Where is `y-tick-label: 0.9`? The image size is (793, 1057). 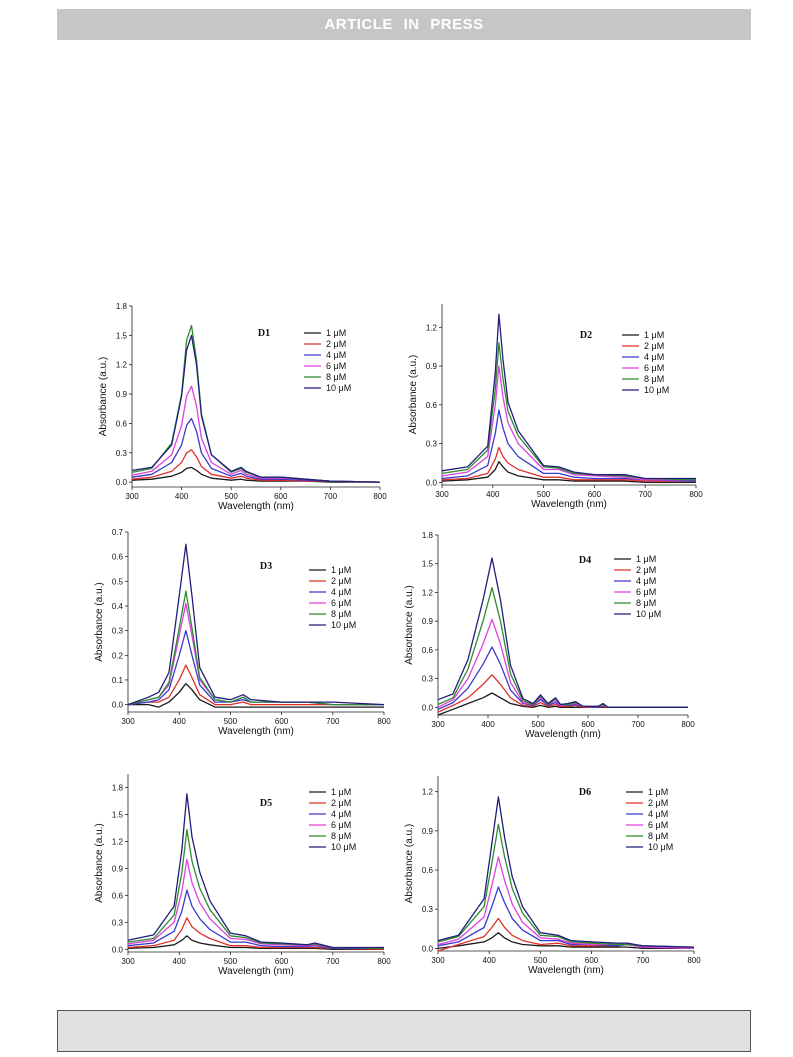
y-tick-label: 0.9 is located at coordinates (432, 366).